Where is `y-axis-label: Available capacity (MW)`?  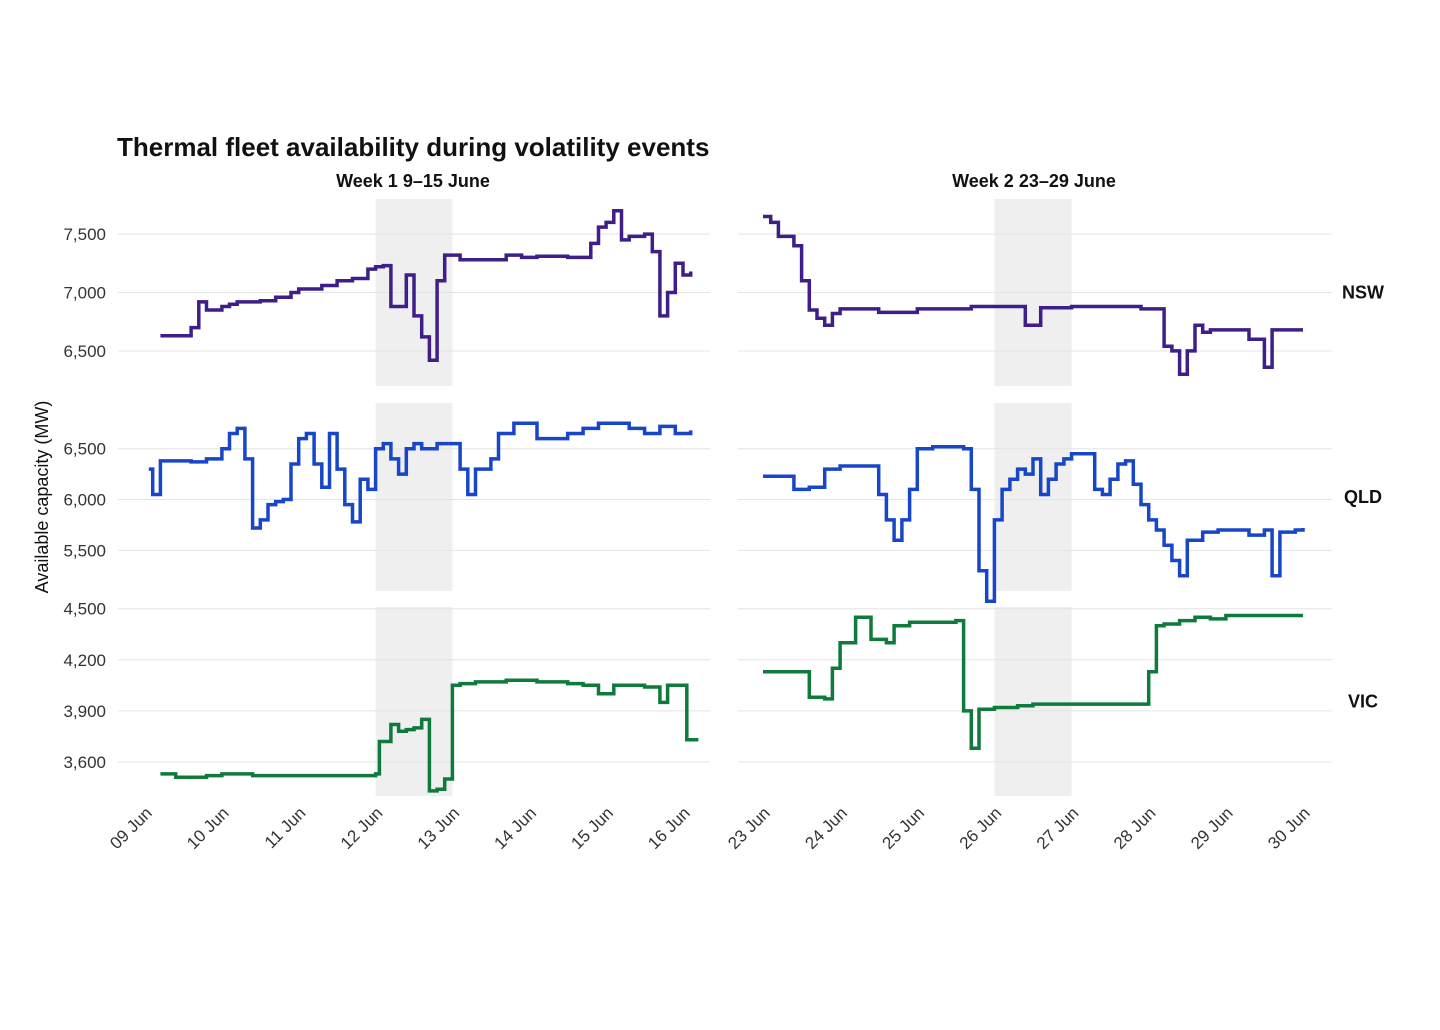
y-axis-label: Available capacity (MW) is located at coordinates (42, 497).